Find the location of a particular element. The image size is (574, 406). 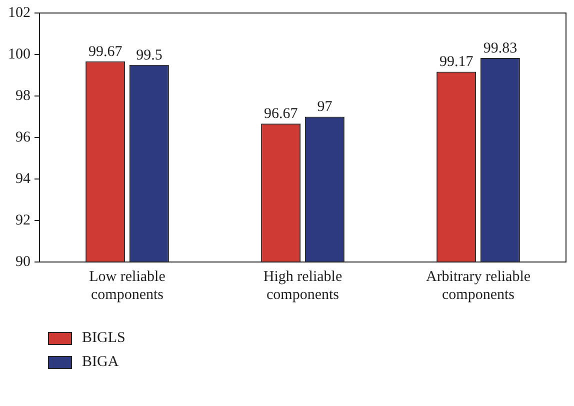

y-tick-label: 100 is located at coordinates (19, 54).